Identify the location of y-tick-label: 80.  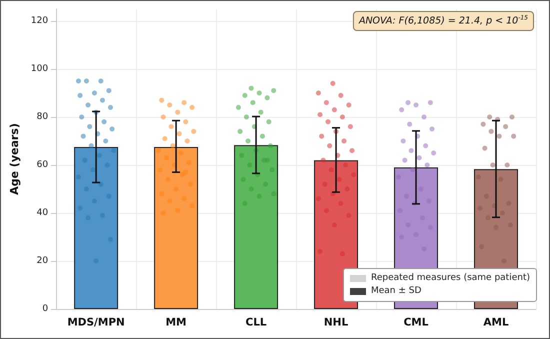
(42, 117).